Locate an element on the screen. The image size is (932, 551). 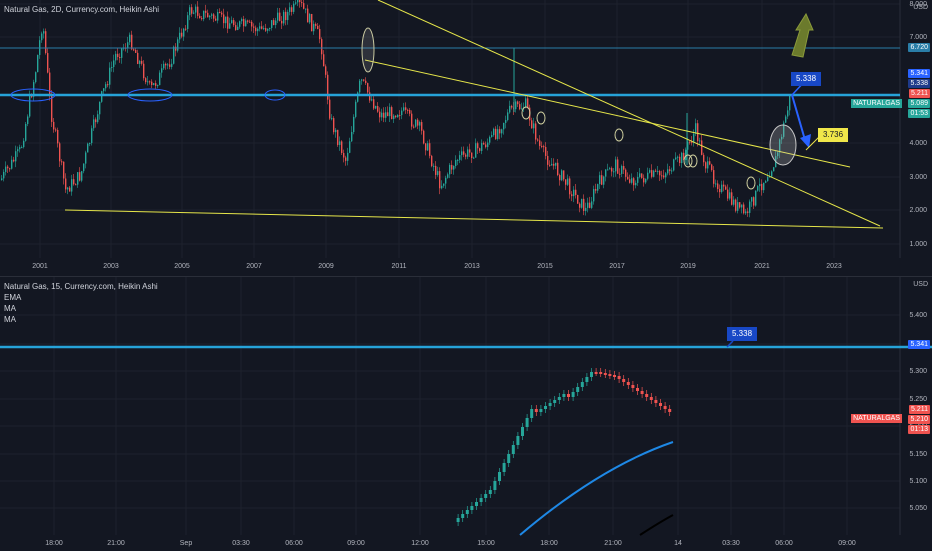
price-tag-5341-bottom: 5.341 is located at coordinates (919, 344).